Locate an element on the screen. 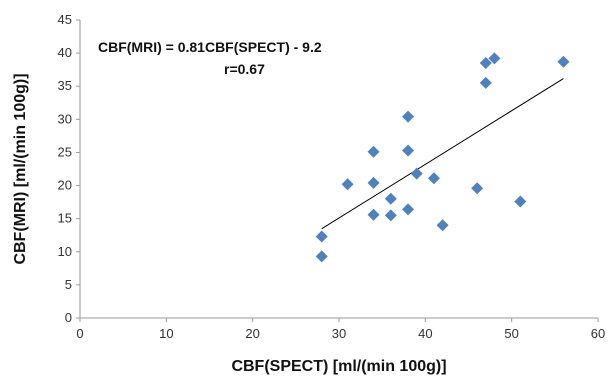 This screenshot has width=610, height=380. x-tick-label: 30 is located at coordinates (339, 333).